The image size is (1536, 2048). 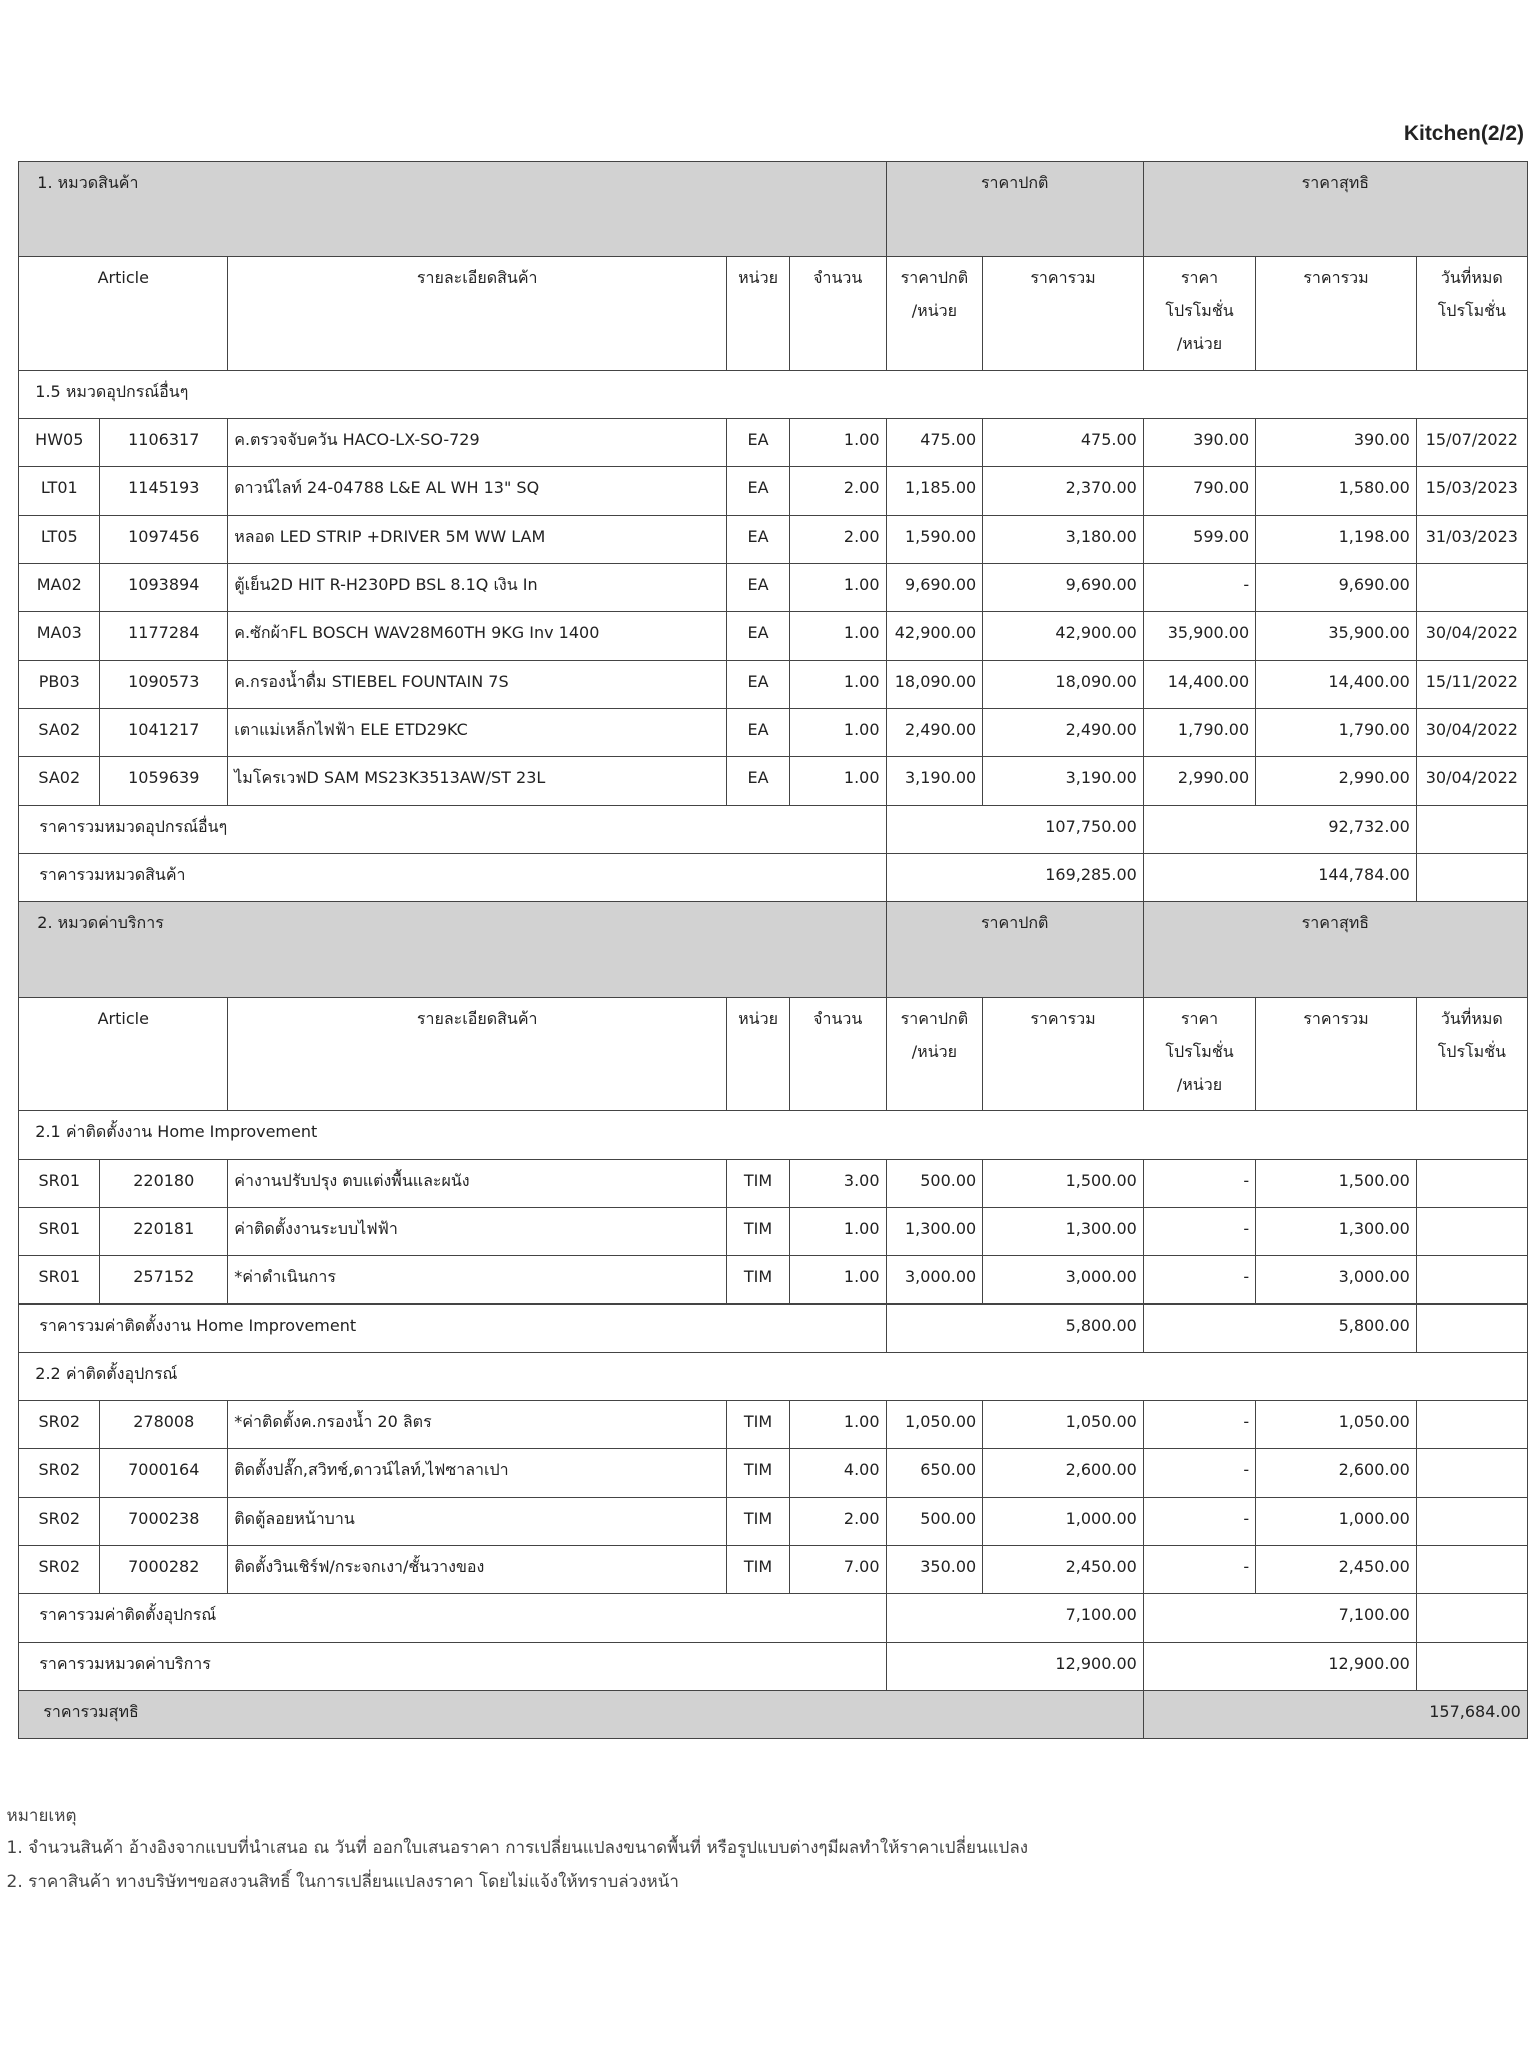 I want to click on table-cell-text: ติดตั้งวินเชิร์ฟ/กระจกเงา/ชั้นวางของ, so click(x=359, y=1567).